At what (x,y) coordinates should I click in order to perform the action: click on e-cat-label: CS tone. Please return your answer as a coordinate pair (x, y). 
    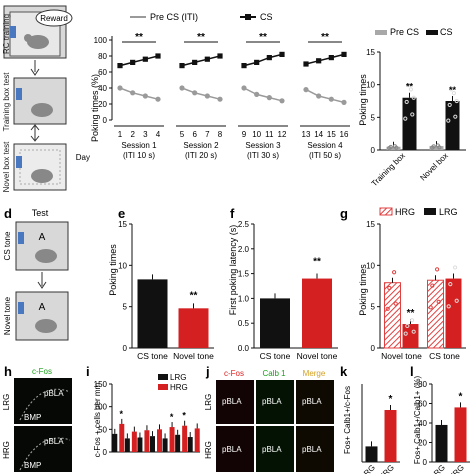
    Looking at the image, I should click on (152, 356).